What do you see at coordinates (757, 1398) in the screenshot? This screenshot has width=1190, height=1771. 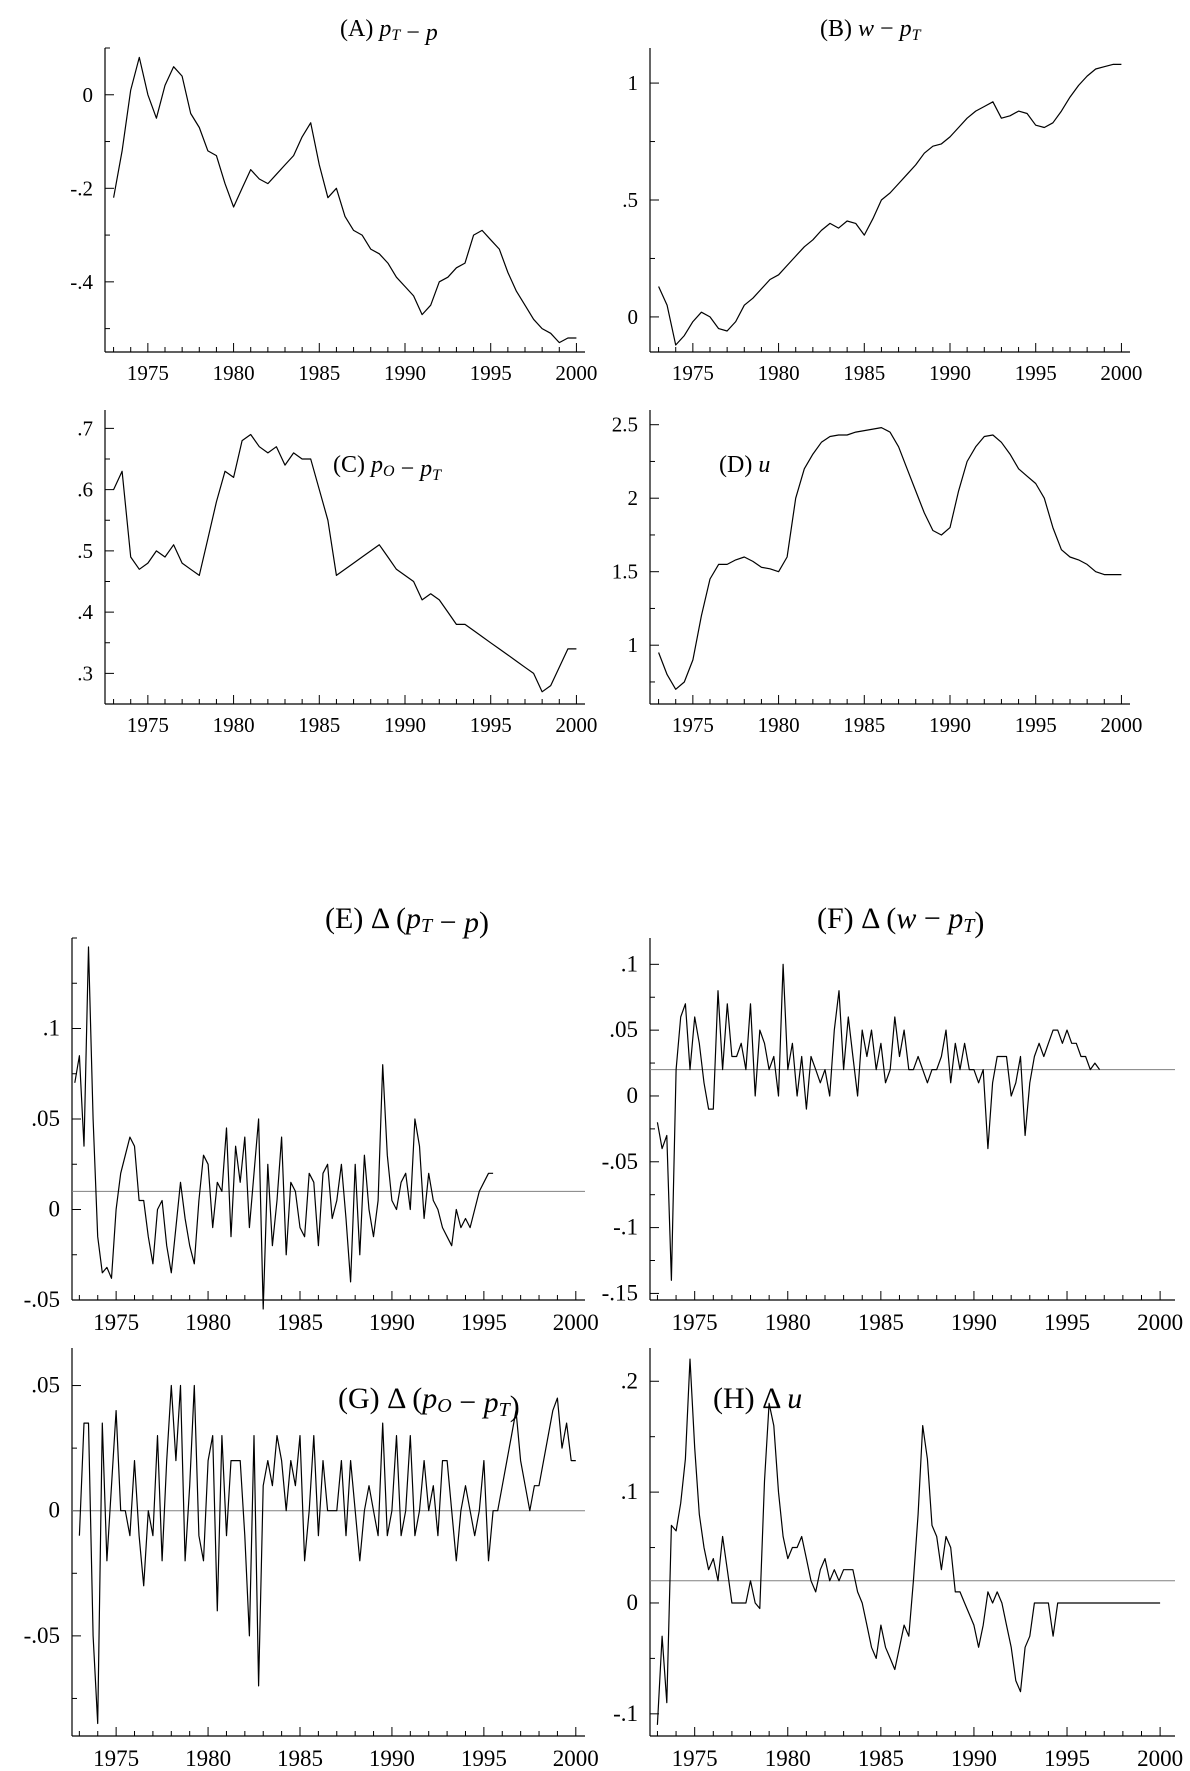 I see `panel-title: (H) Δ u` at bounding box center [757, 1398].